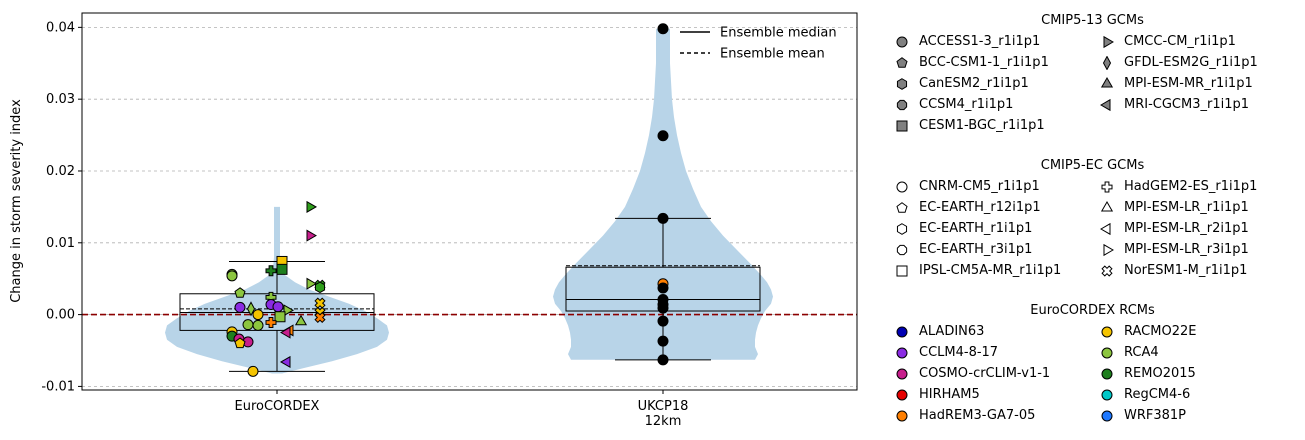 This screenshot has width=1305, height=440. I want to click on legend-item: EC-EARTH_r1i1p1, so click(997, 228).